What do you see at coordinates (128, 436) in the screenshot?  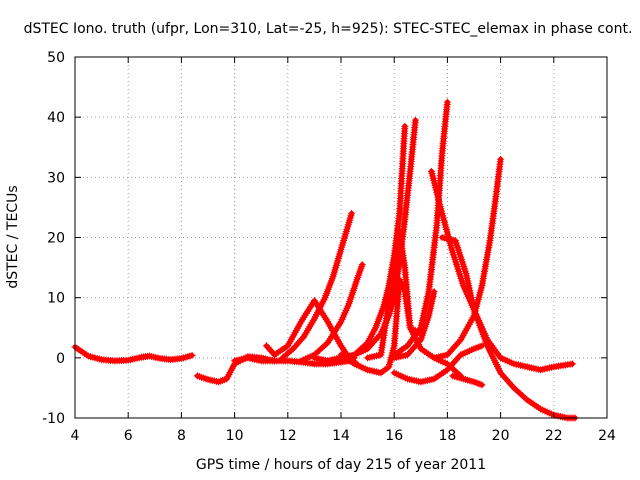 I see `x-tick-label: 6` at bounding box center [128, 436].